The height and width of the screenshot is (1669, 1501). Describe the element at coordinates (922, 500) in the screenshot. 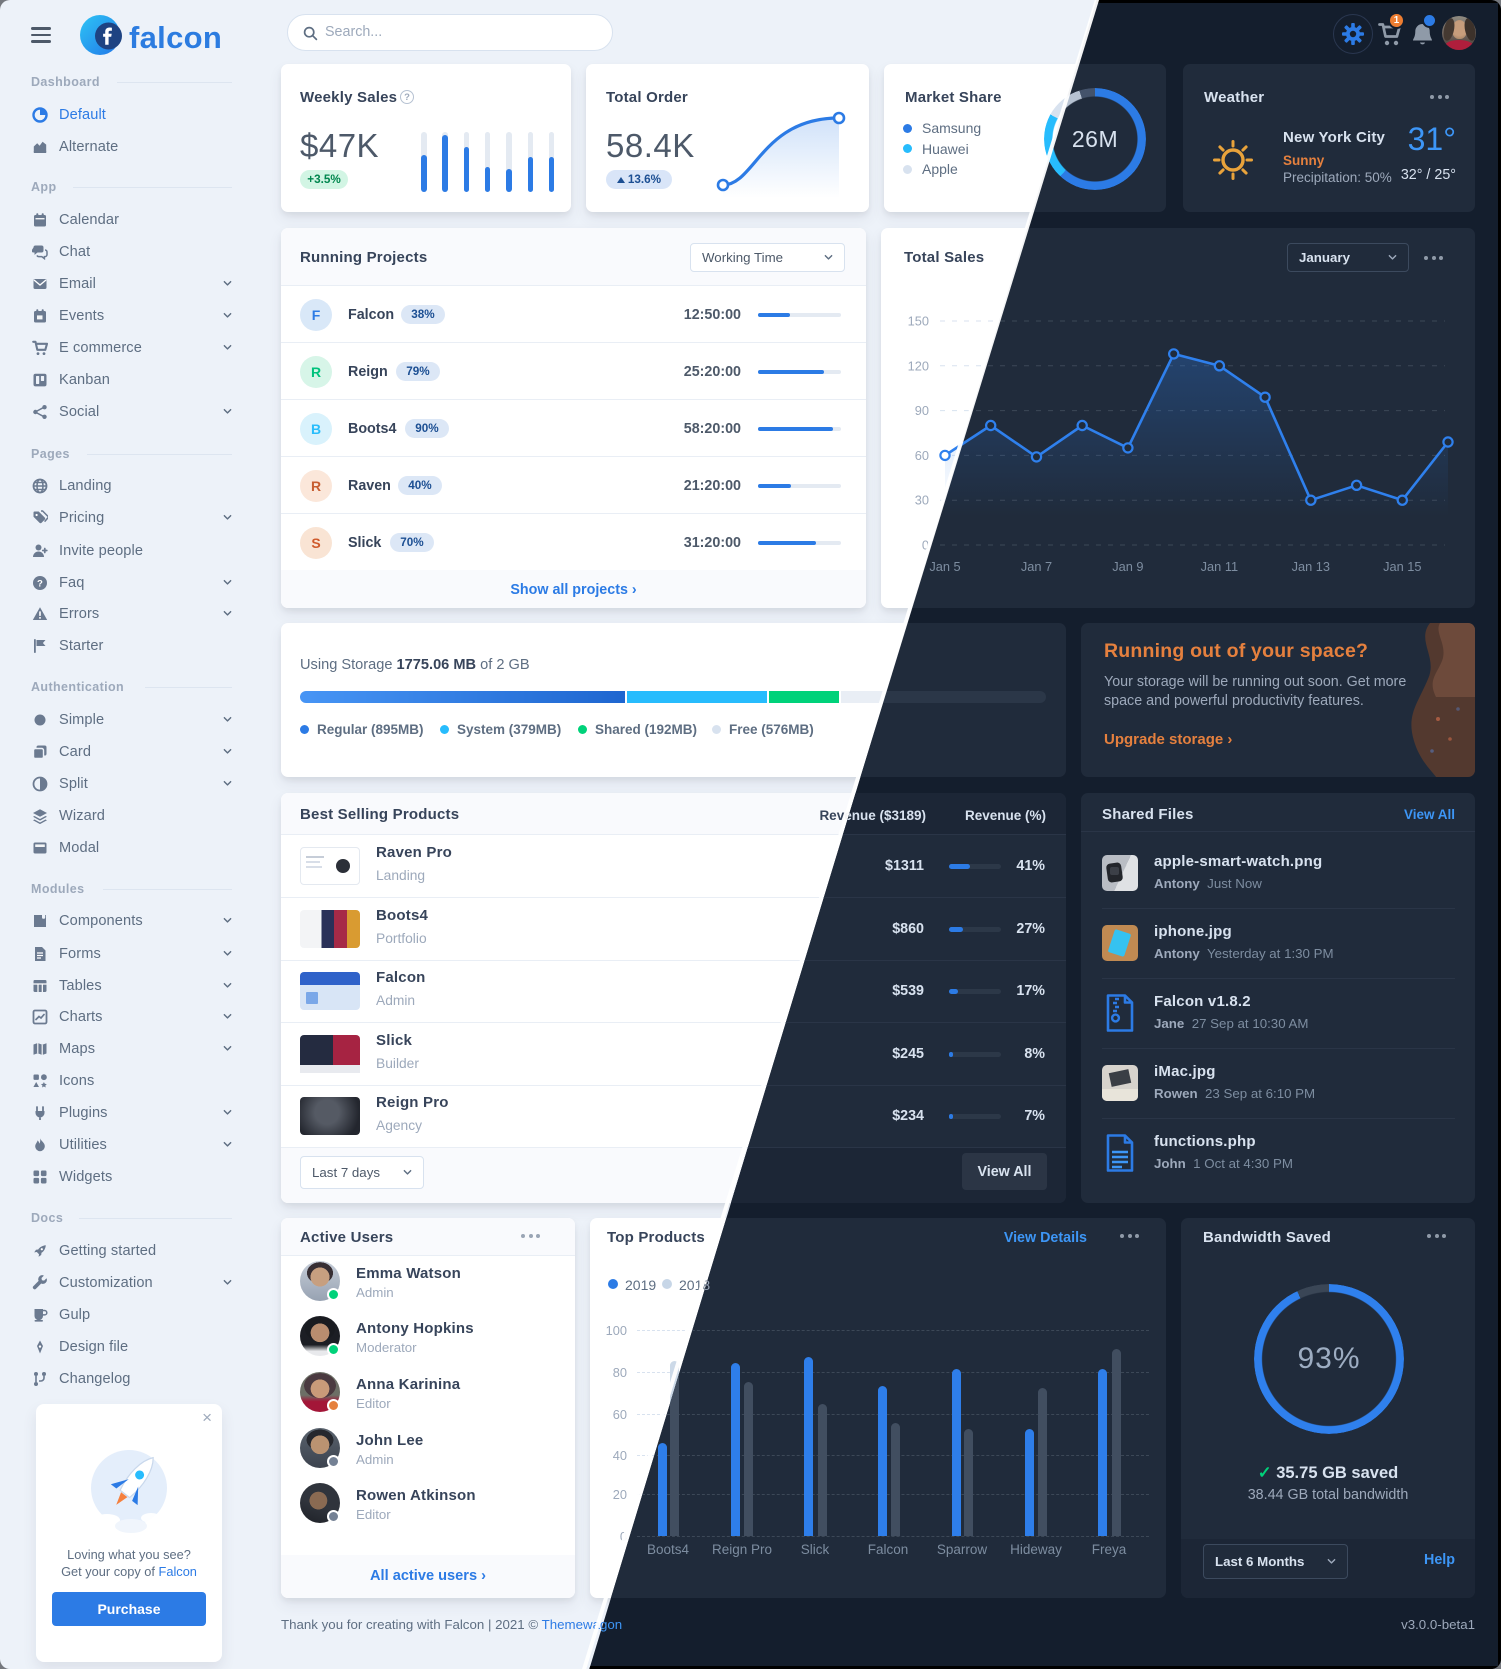

I see `svg-text: 30` at that location.